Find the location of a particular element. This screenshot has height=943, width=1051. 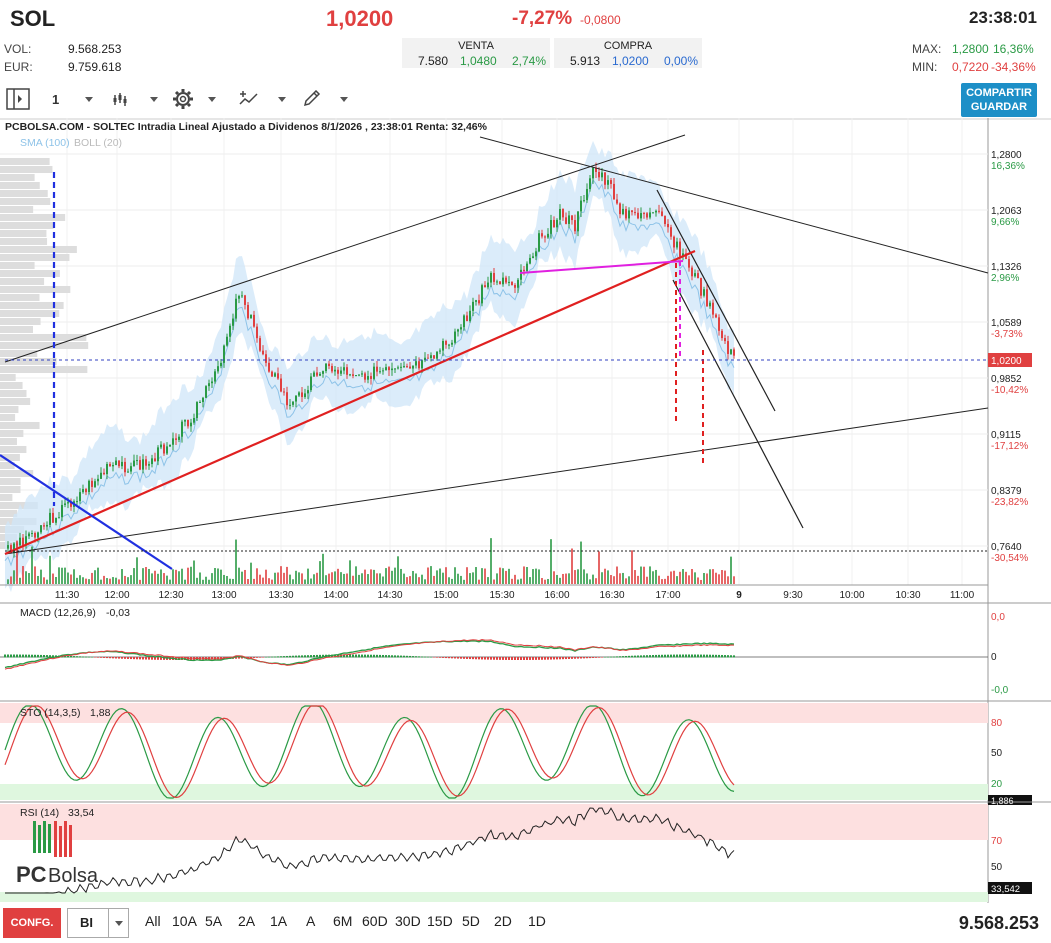

boll-legend: BOLL (20) is located at coordinates (98, 143).